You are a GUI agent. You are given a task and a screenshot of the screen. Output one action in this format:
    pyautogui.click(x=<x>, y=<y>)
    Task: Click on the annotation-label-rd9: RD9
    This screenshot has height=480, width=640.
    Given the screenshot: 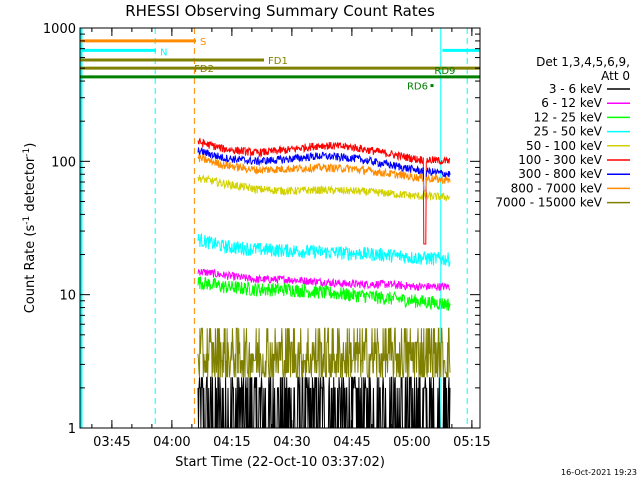 What is the action you would take?
    pyautogui.click(x=444, y=71)
    